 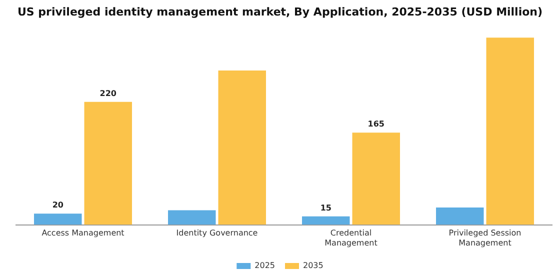 I want to click on data-label: 165, so click(x=376, y=124).